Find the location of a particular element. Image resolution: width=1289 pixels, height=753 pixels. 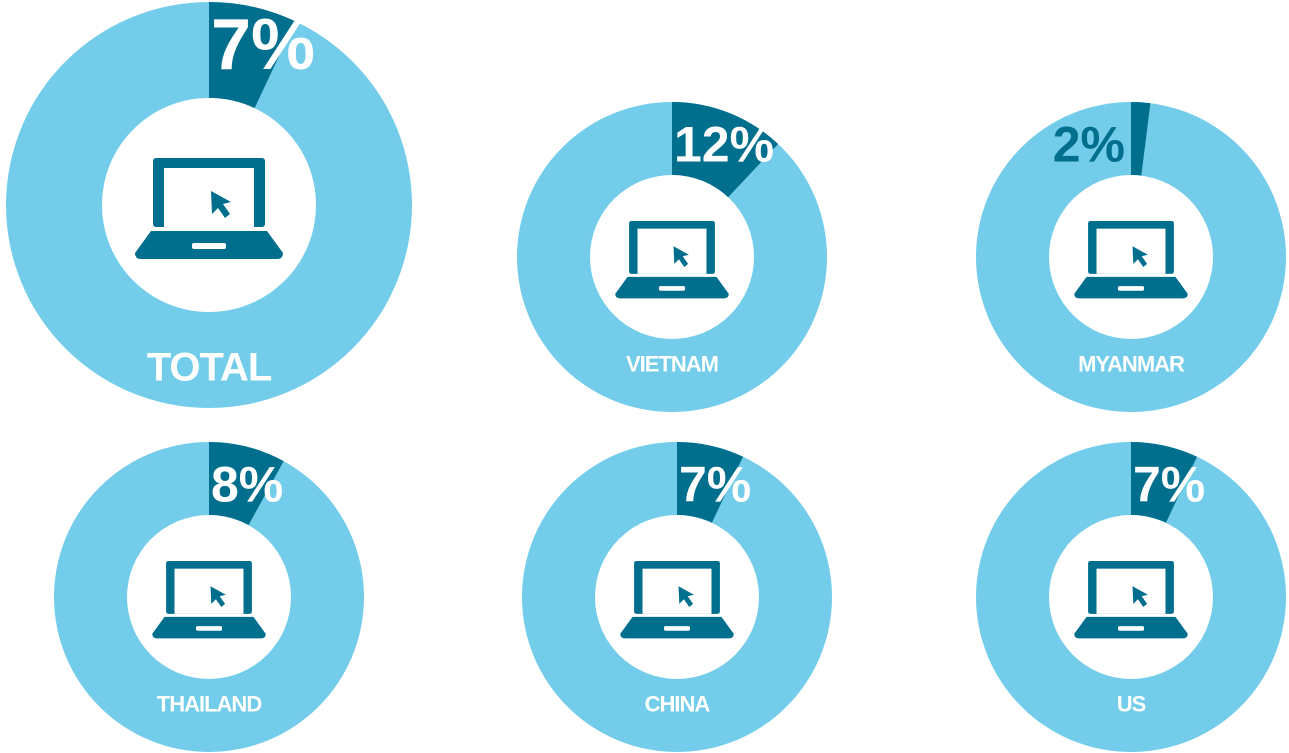

donut: 2% MYANMAR is located at coordinates (1131, 257).